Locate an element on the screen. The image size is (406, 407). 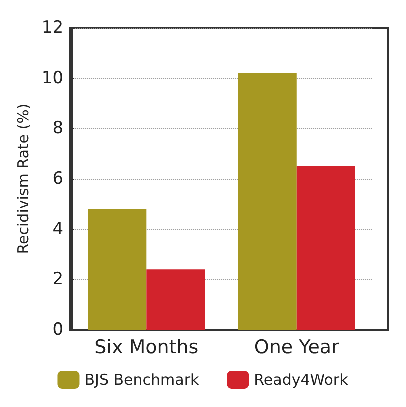
y-tick-label: 8 is located at coordinates (58, 128).